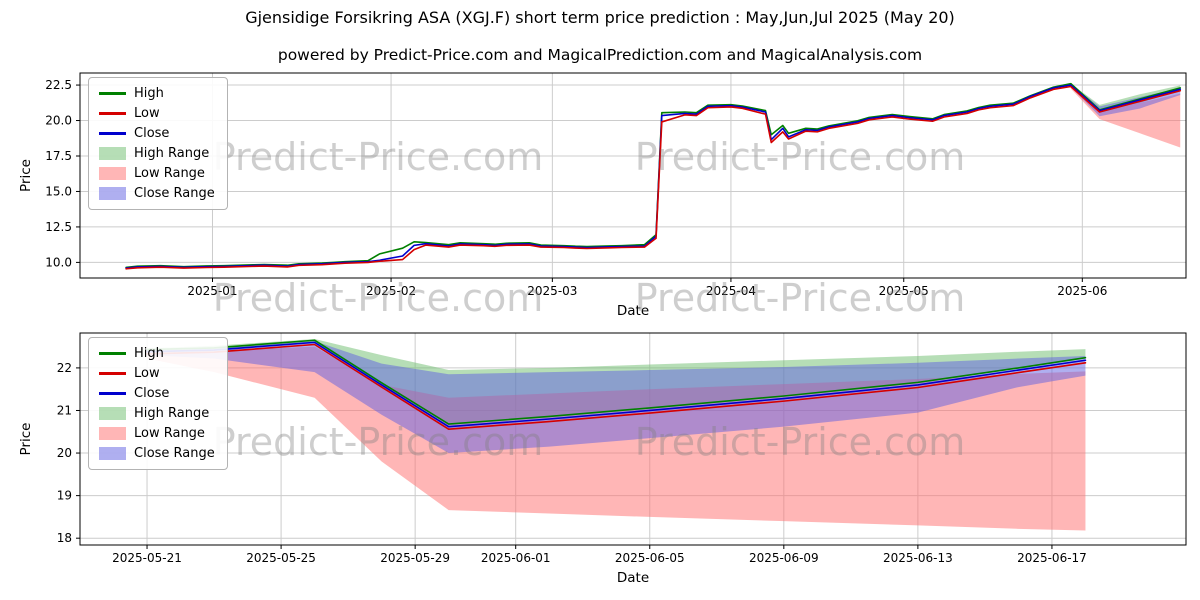 This screenshot has width=1200, height=600. I want to click on y-tick-label: 18, so click(64, 538).